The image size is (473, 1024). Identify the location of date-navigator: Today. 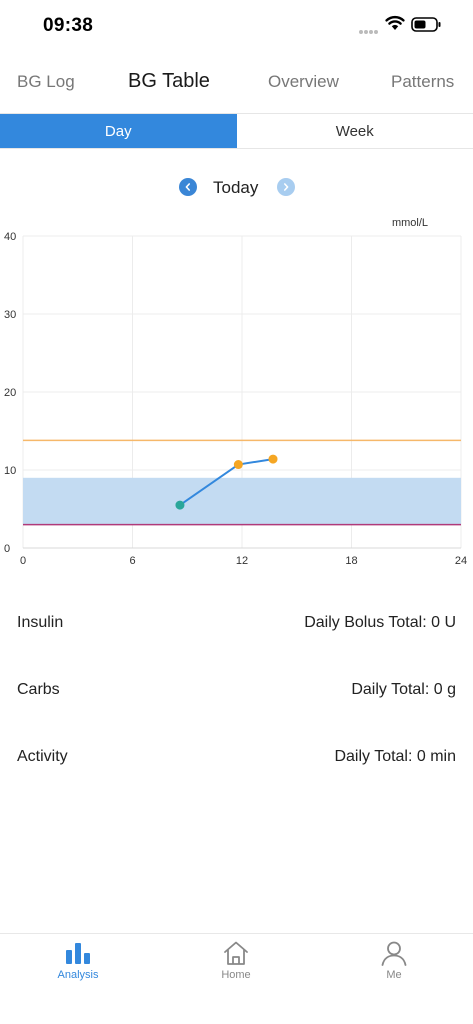
(236, 188).